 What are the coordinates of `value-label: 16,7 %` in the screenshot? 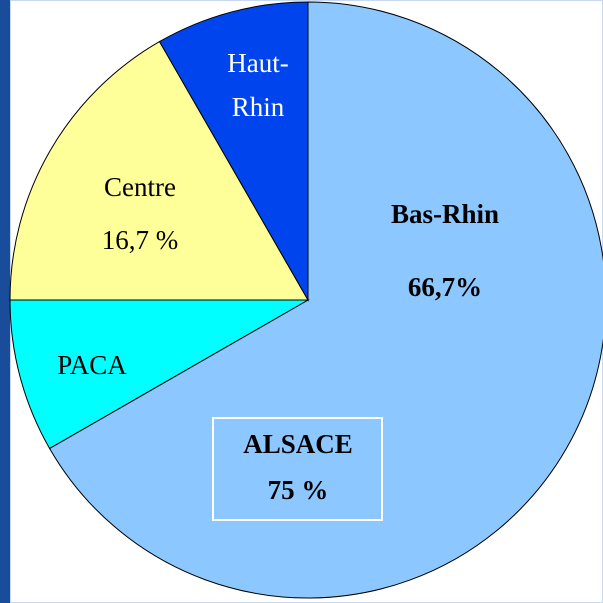 It's located at (140, 240).